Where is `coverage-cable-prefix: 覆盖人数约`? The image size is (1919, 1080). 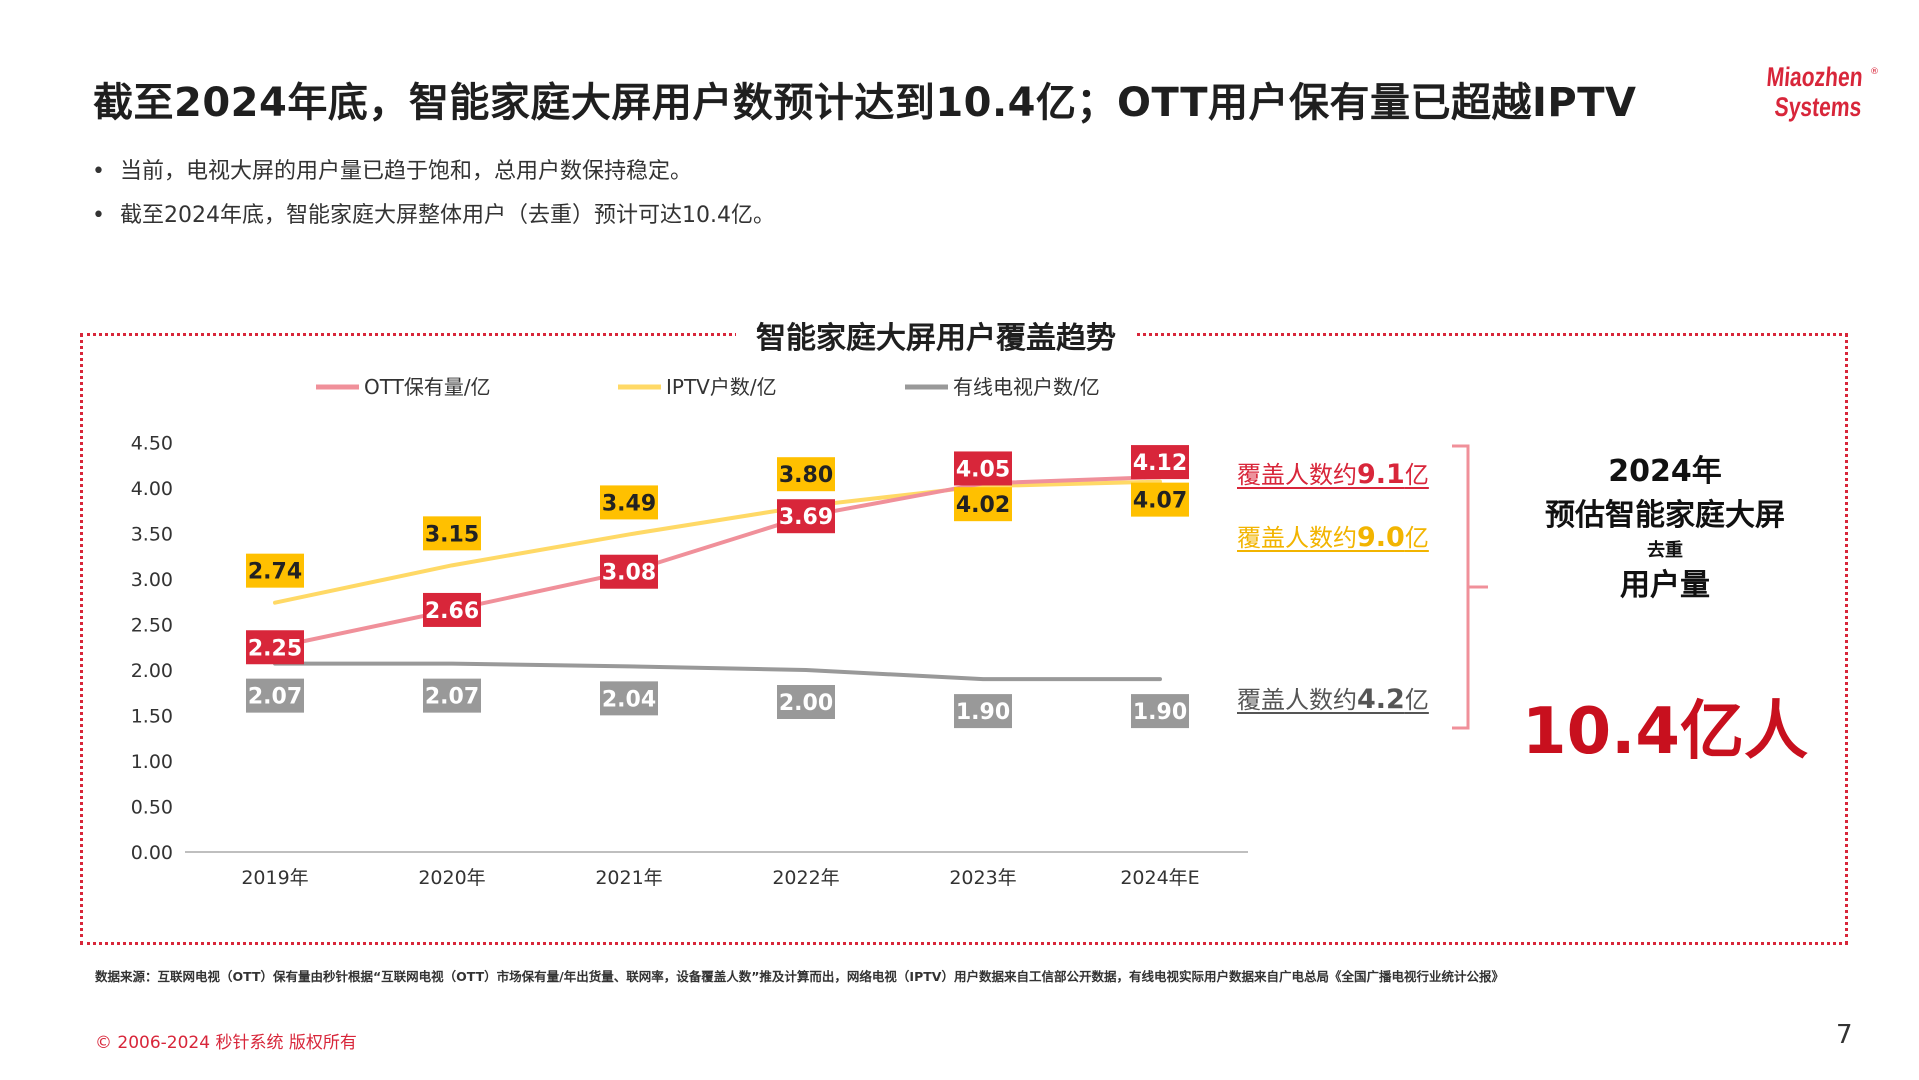
coverage-cable-prefix: 覆盖人数约 is located at coordinates (1297, 700).